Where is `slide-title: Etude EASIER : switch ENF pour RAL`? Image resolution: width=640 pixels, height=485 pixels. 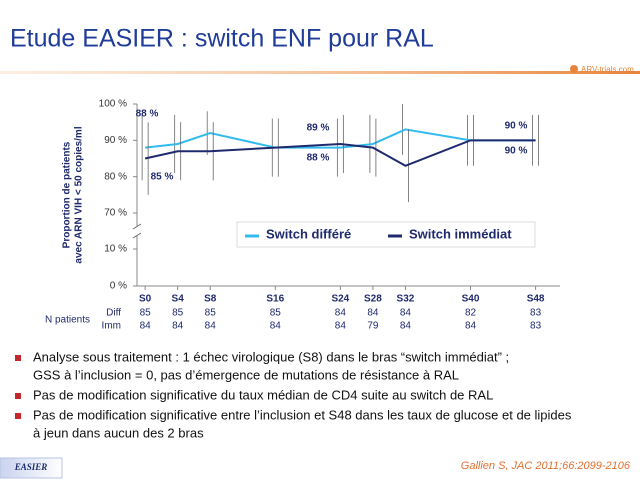
slide-title: Etude EASIER : switch ENF pour RAL is located at coordinates (222, 39).